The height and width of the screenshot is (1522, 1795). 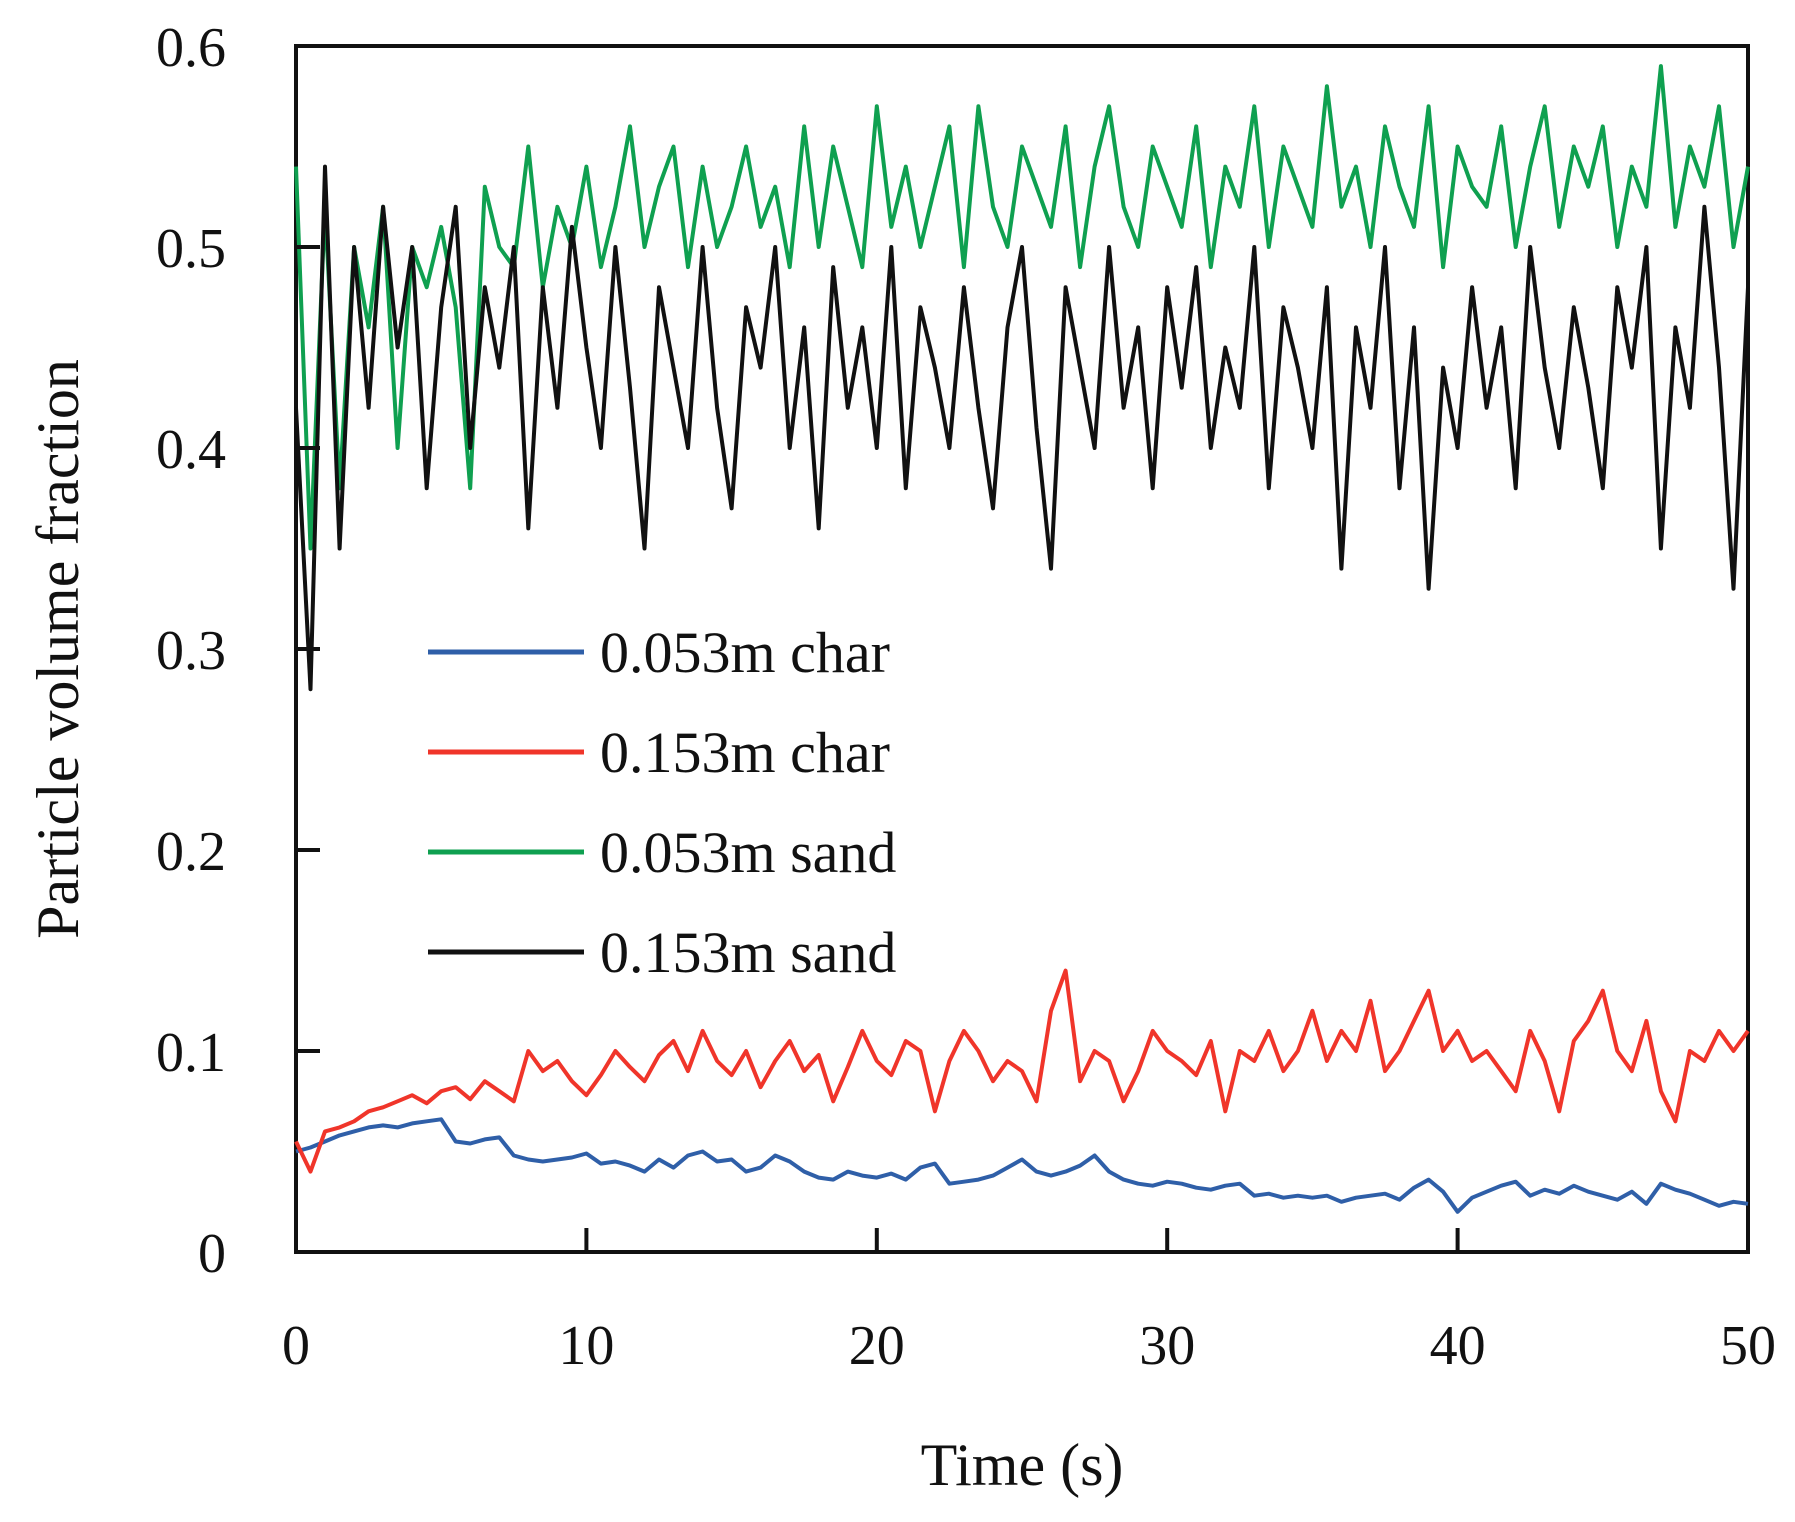 What do you see at coordinates (877, 1346) in the screenshot?
I see `x-tick-label: 20` at bounding box center [877, 1346].